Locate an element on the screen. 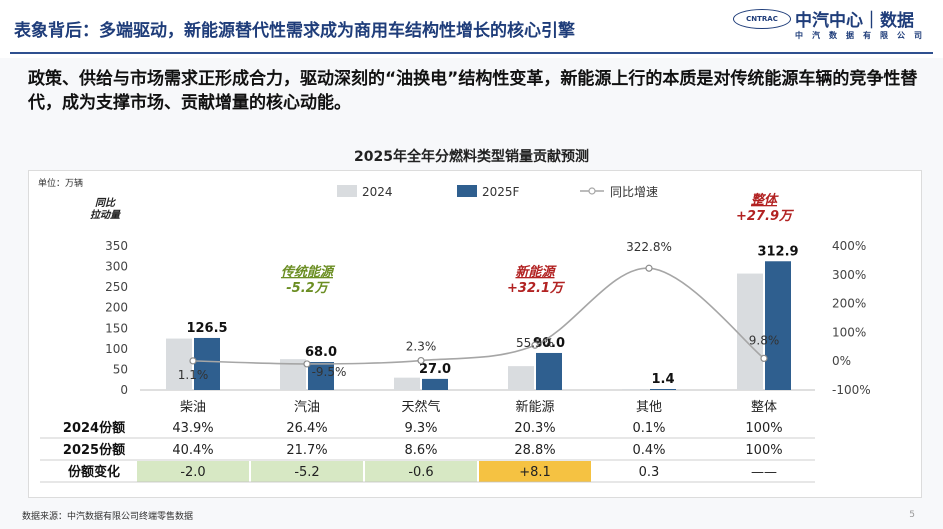 This screenshot has width=943, height=529. y-left-tick-label: 50 is located at coordinates (120, 369).